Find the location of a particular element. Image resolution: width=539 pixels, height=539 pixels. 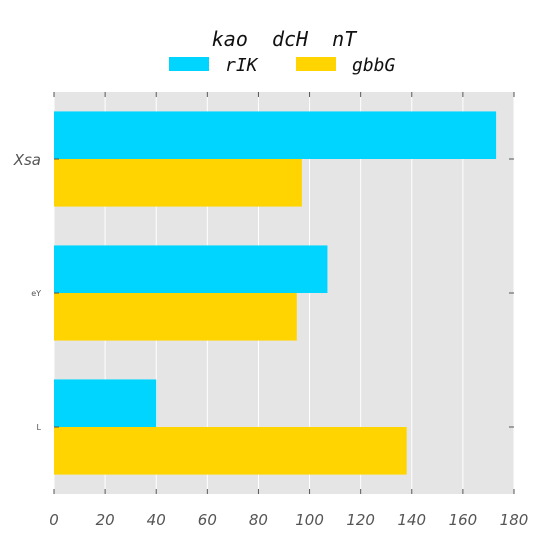

x-tick-label: 40 is located at coordinates (156, 520).